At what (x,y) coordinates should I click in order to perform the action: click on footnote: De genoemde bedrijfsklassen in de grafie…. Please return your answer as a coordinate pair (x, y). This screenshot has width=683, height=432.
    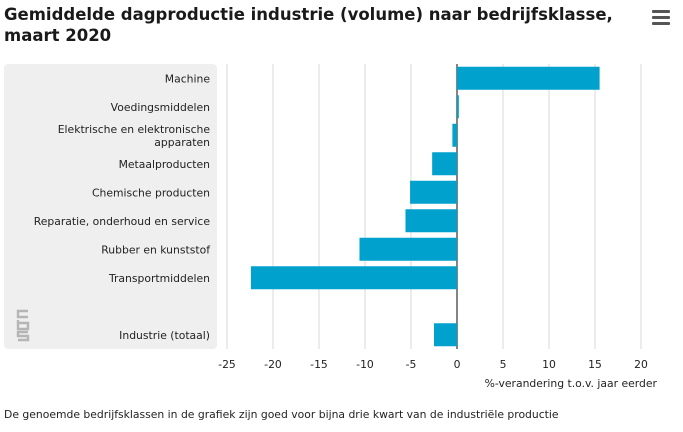
    Looking at the image, I should click on (281, 414).